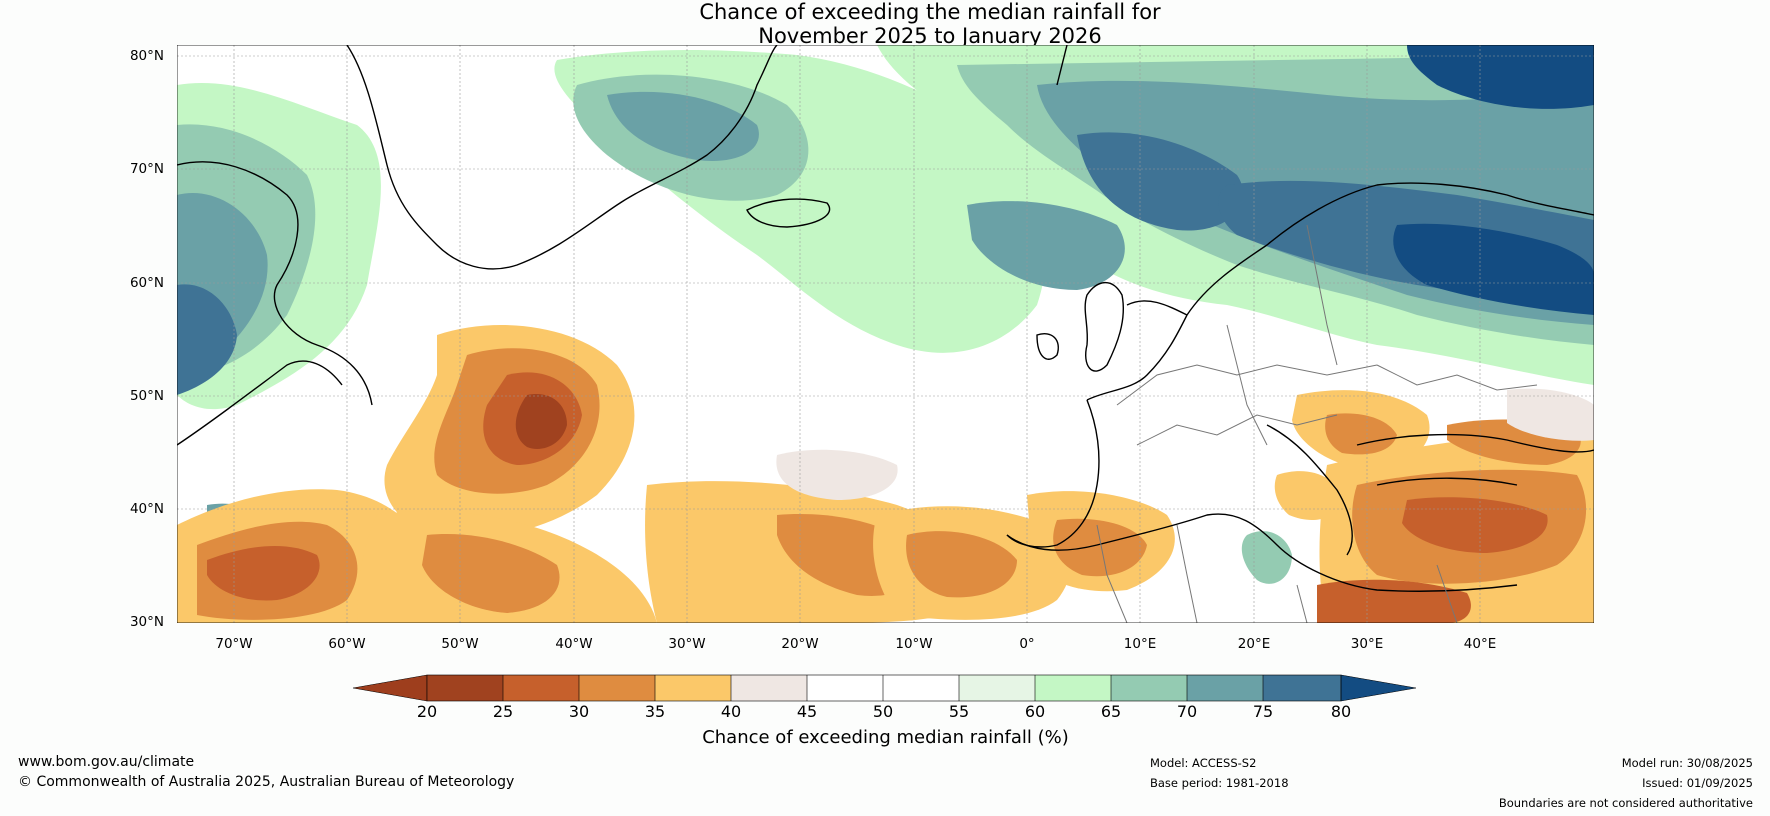 The height and width of the screenshot is (816, 1770). What do you see at coordinates (1378, 688) in the screenshot?
I see `colorbar-extend-high` at bounding box center [1378, 688].